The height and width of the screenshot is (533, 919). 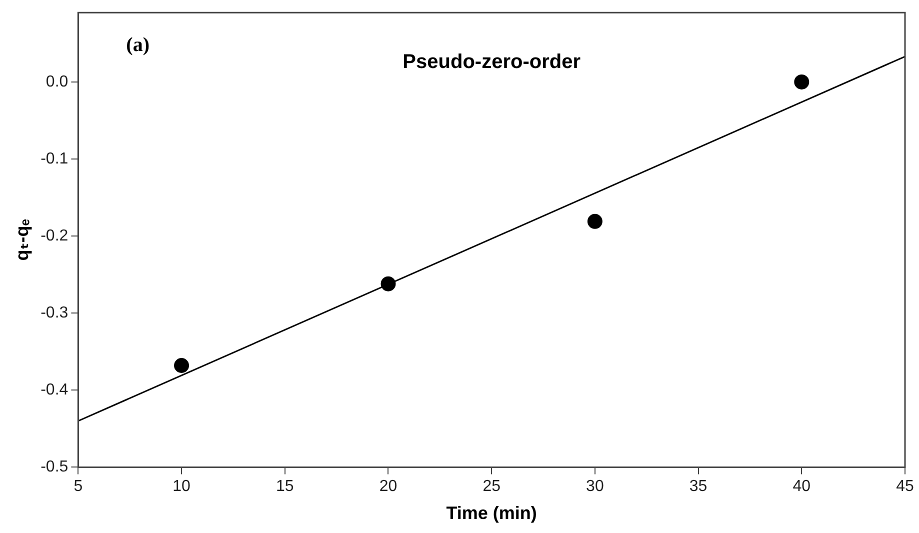 I want to click on annotation: (a), so click(x=138, y=45).